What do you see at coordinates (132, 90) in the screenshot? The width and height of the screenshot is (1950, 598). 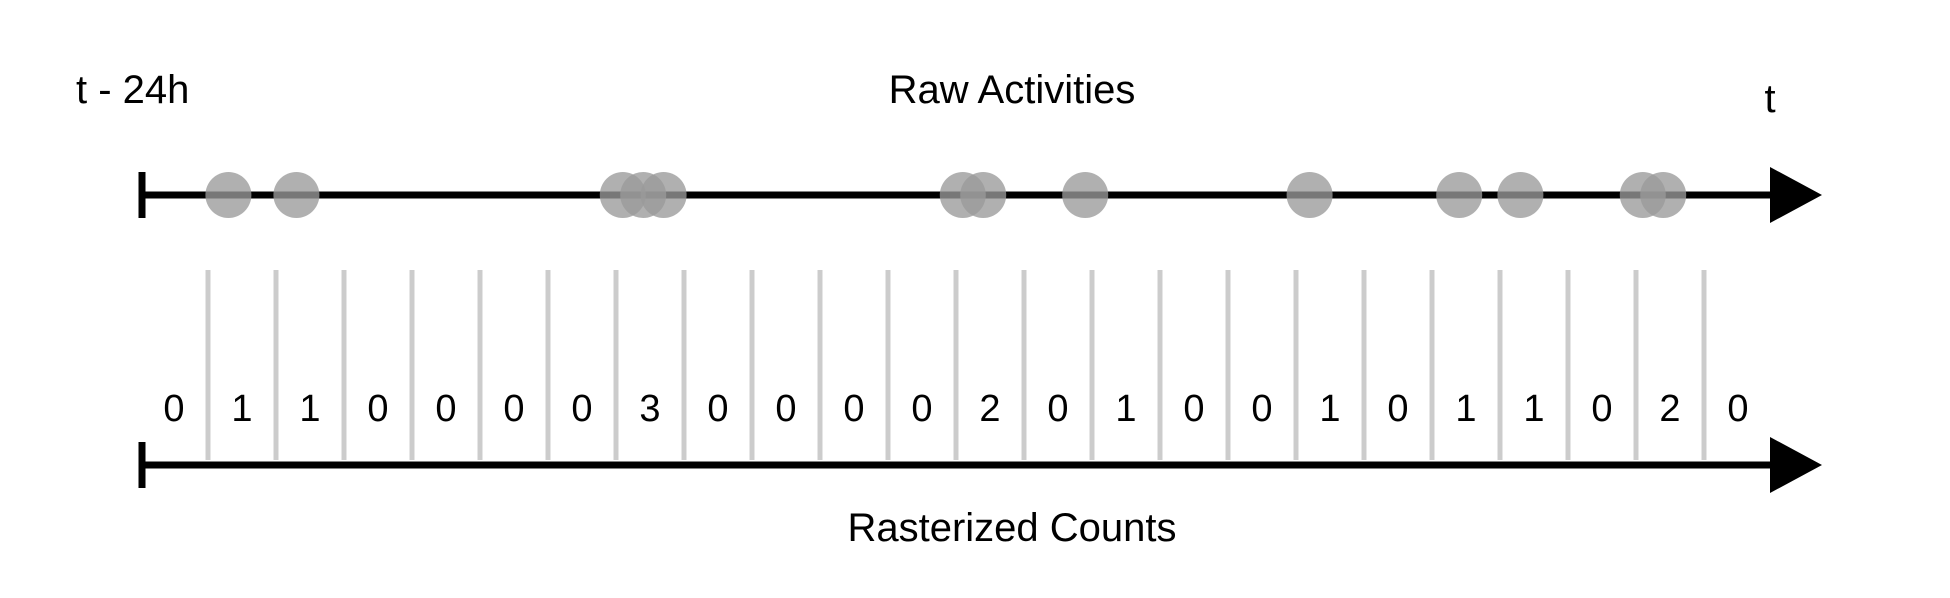 I see `start-time-label: t - 24h` at bounding box center [132, 90].